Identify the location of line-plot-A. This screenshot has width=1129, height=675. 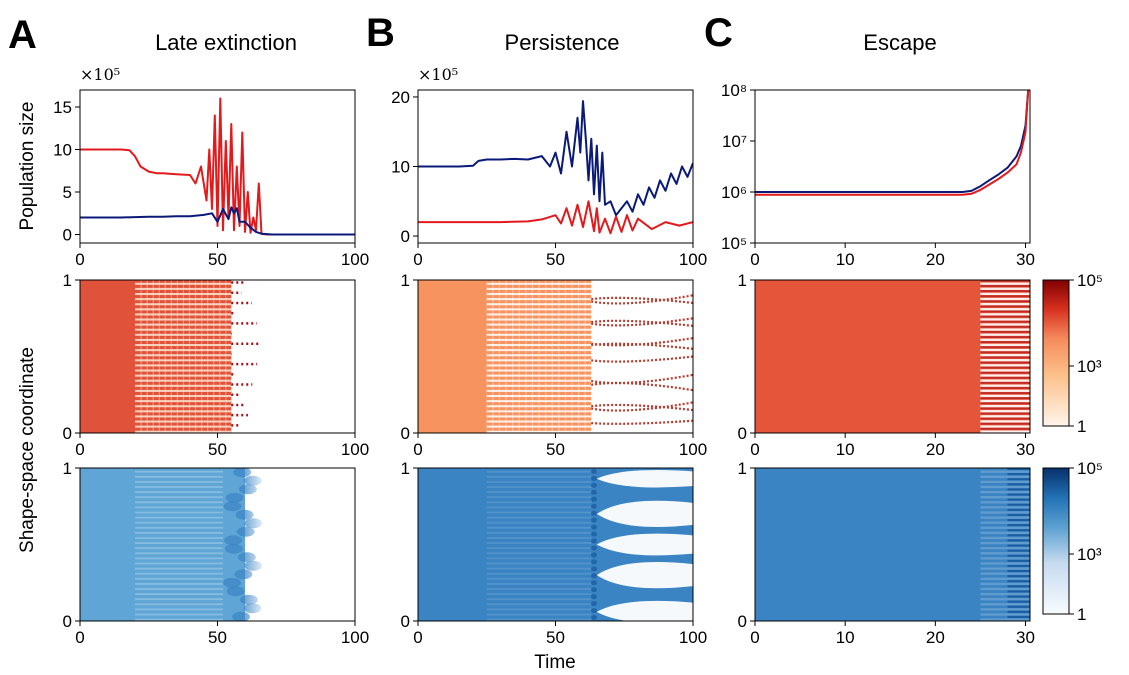
(217, 166).